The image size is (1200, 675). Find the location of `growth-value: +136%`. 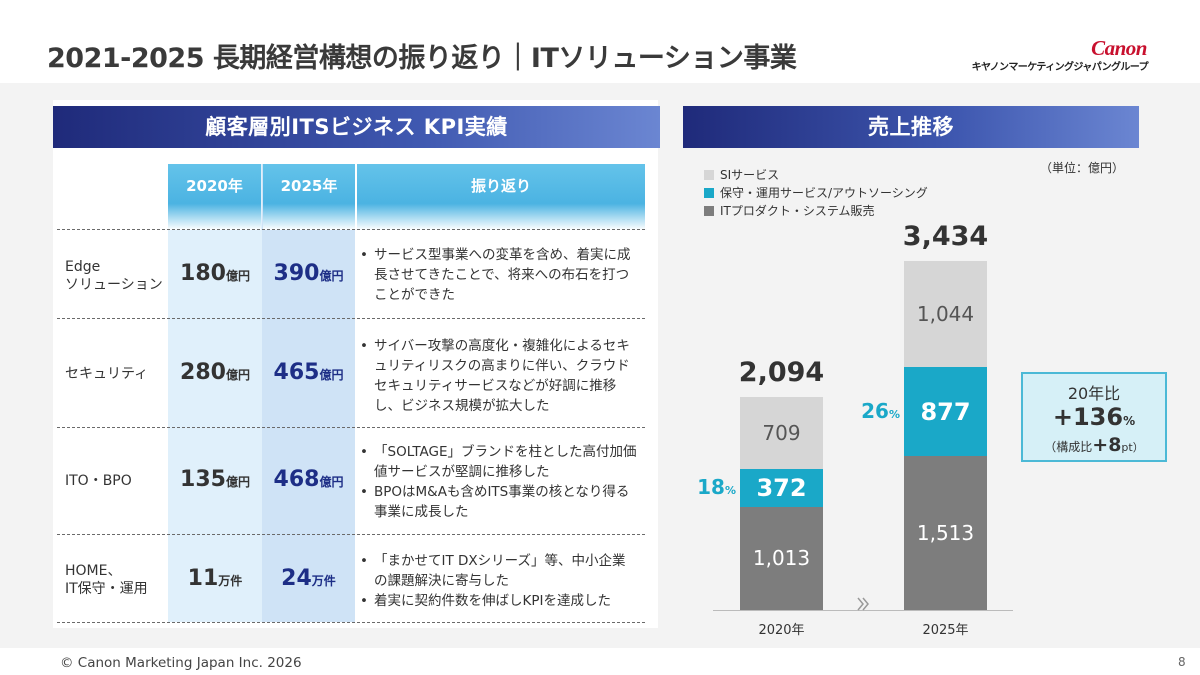

growth-value: +136% is located at coordinates (1094, 417).